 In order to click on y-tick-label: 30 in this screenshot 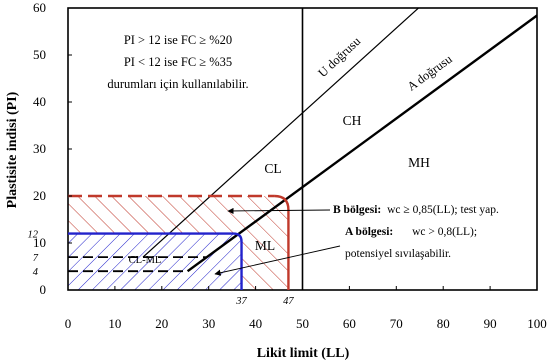, I will do `click(39, 148)`.